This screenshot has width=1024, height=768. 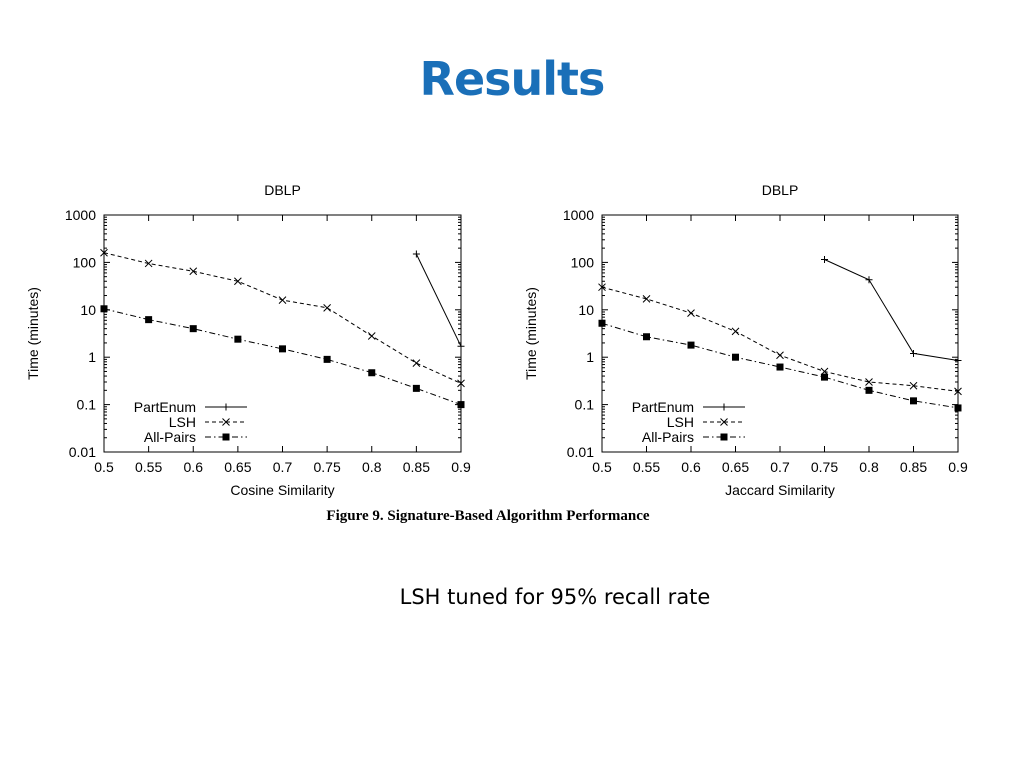 What do you see at coordinates (148, 467) in the screenshot?
I see `chart1-xtick-label: 0.55` at bounding box center [148, 467].